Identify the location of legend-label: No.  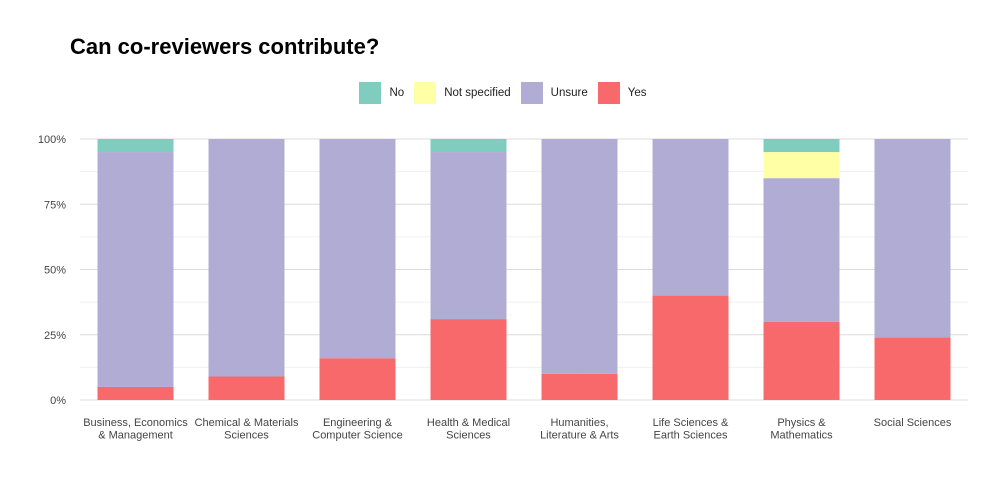
(397, 93).